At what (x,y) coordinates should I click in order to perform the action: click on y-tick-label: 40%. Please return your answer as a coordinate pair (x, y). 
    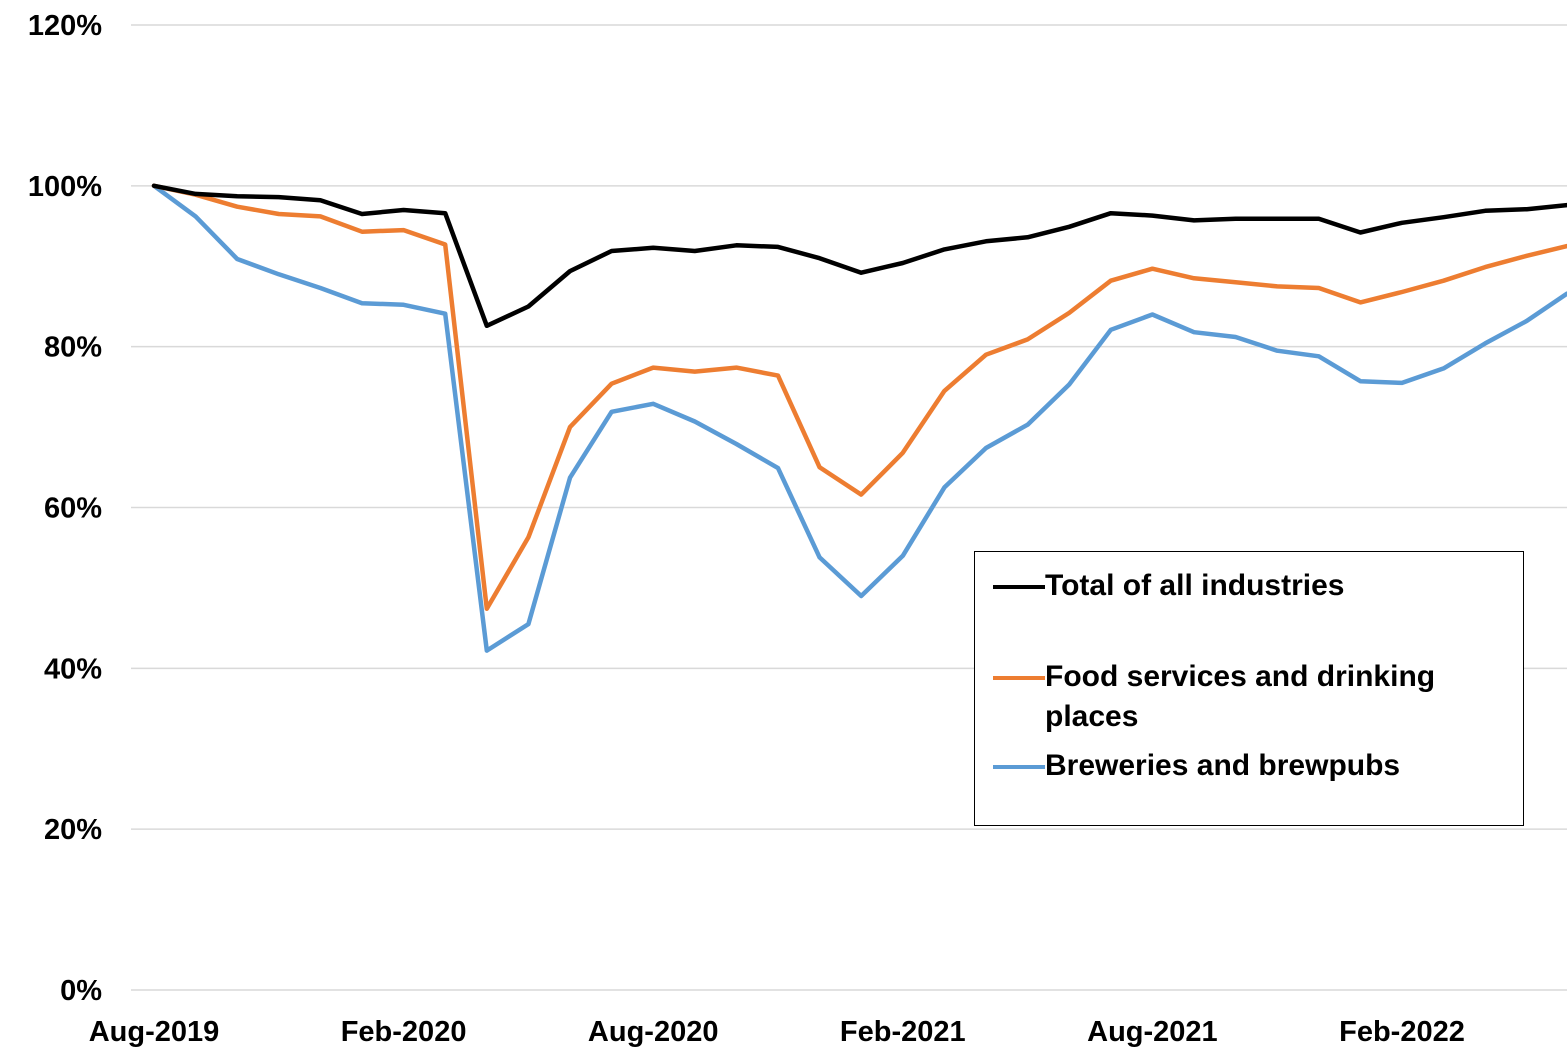
    Looking at the image, I should click on (73, 669).